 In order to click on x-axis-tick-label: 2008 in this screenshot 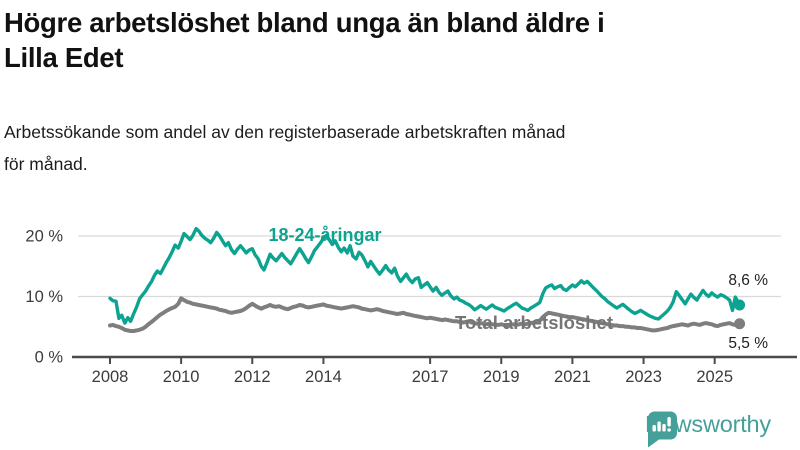, I will do `click(110, 377)`.